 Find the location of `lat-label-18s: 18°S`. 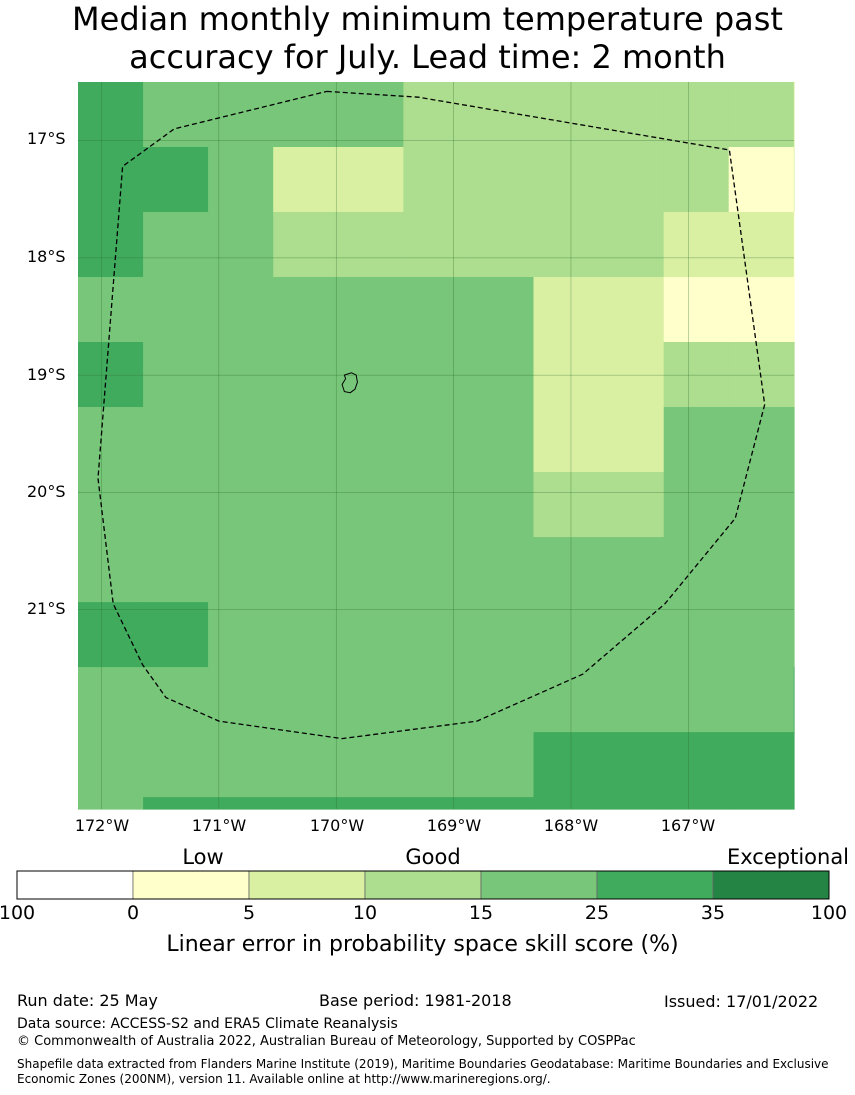

lat-label-18s: 18°S is located at coordinates (46, 256).